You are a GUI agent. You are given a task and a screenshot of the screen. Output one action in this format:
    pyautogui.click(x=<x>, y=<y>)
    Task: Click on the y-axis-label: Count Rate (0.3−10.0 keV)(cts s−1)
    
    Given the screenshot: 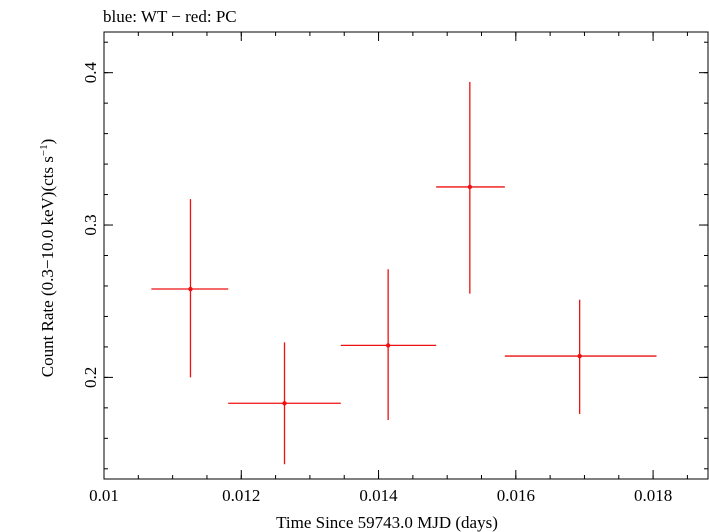 What is the action you would take?
    pyautogui.click(x=47, y=258)
    